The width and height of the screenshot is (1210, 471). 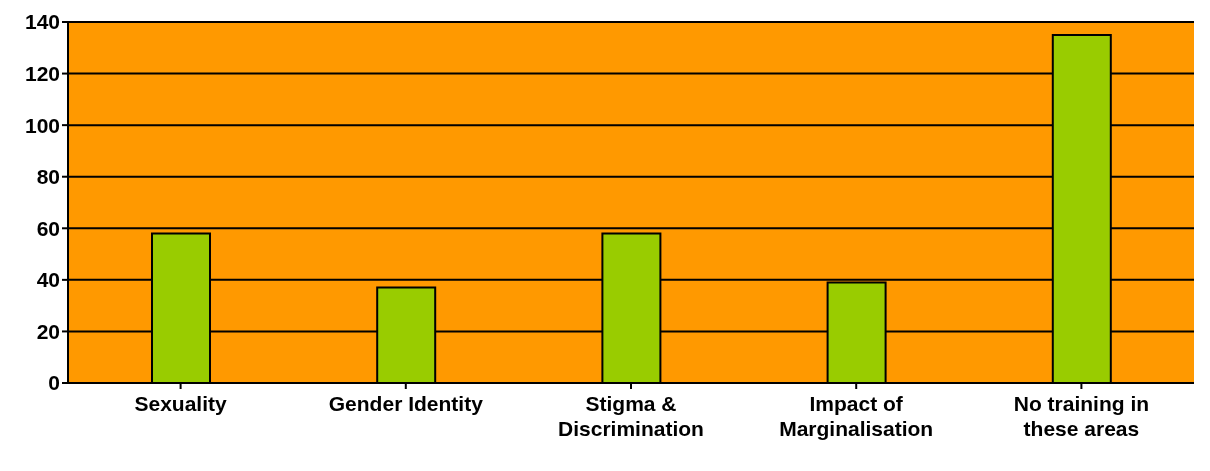 I want to click on x-tick-label: No training in these areas, so click(x=1081, y=416).